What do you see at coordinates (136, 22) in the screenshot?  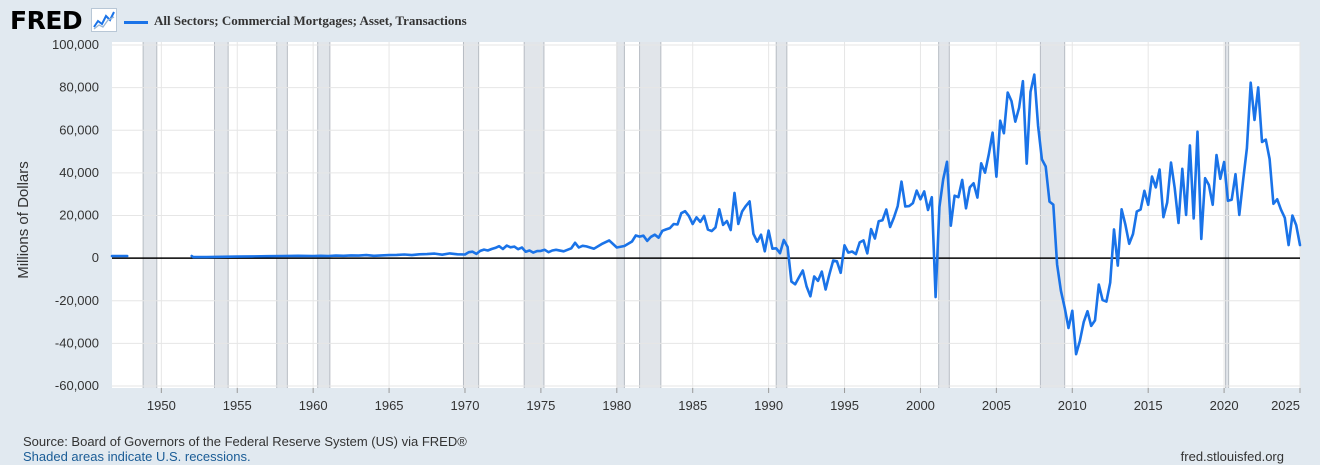 I see `legend-swatch` at bounding box center [136, 22].